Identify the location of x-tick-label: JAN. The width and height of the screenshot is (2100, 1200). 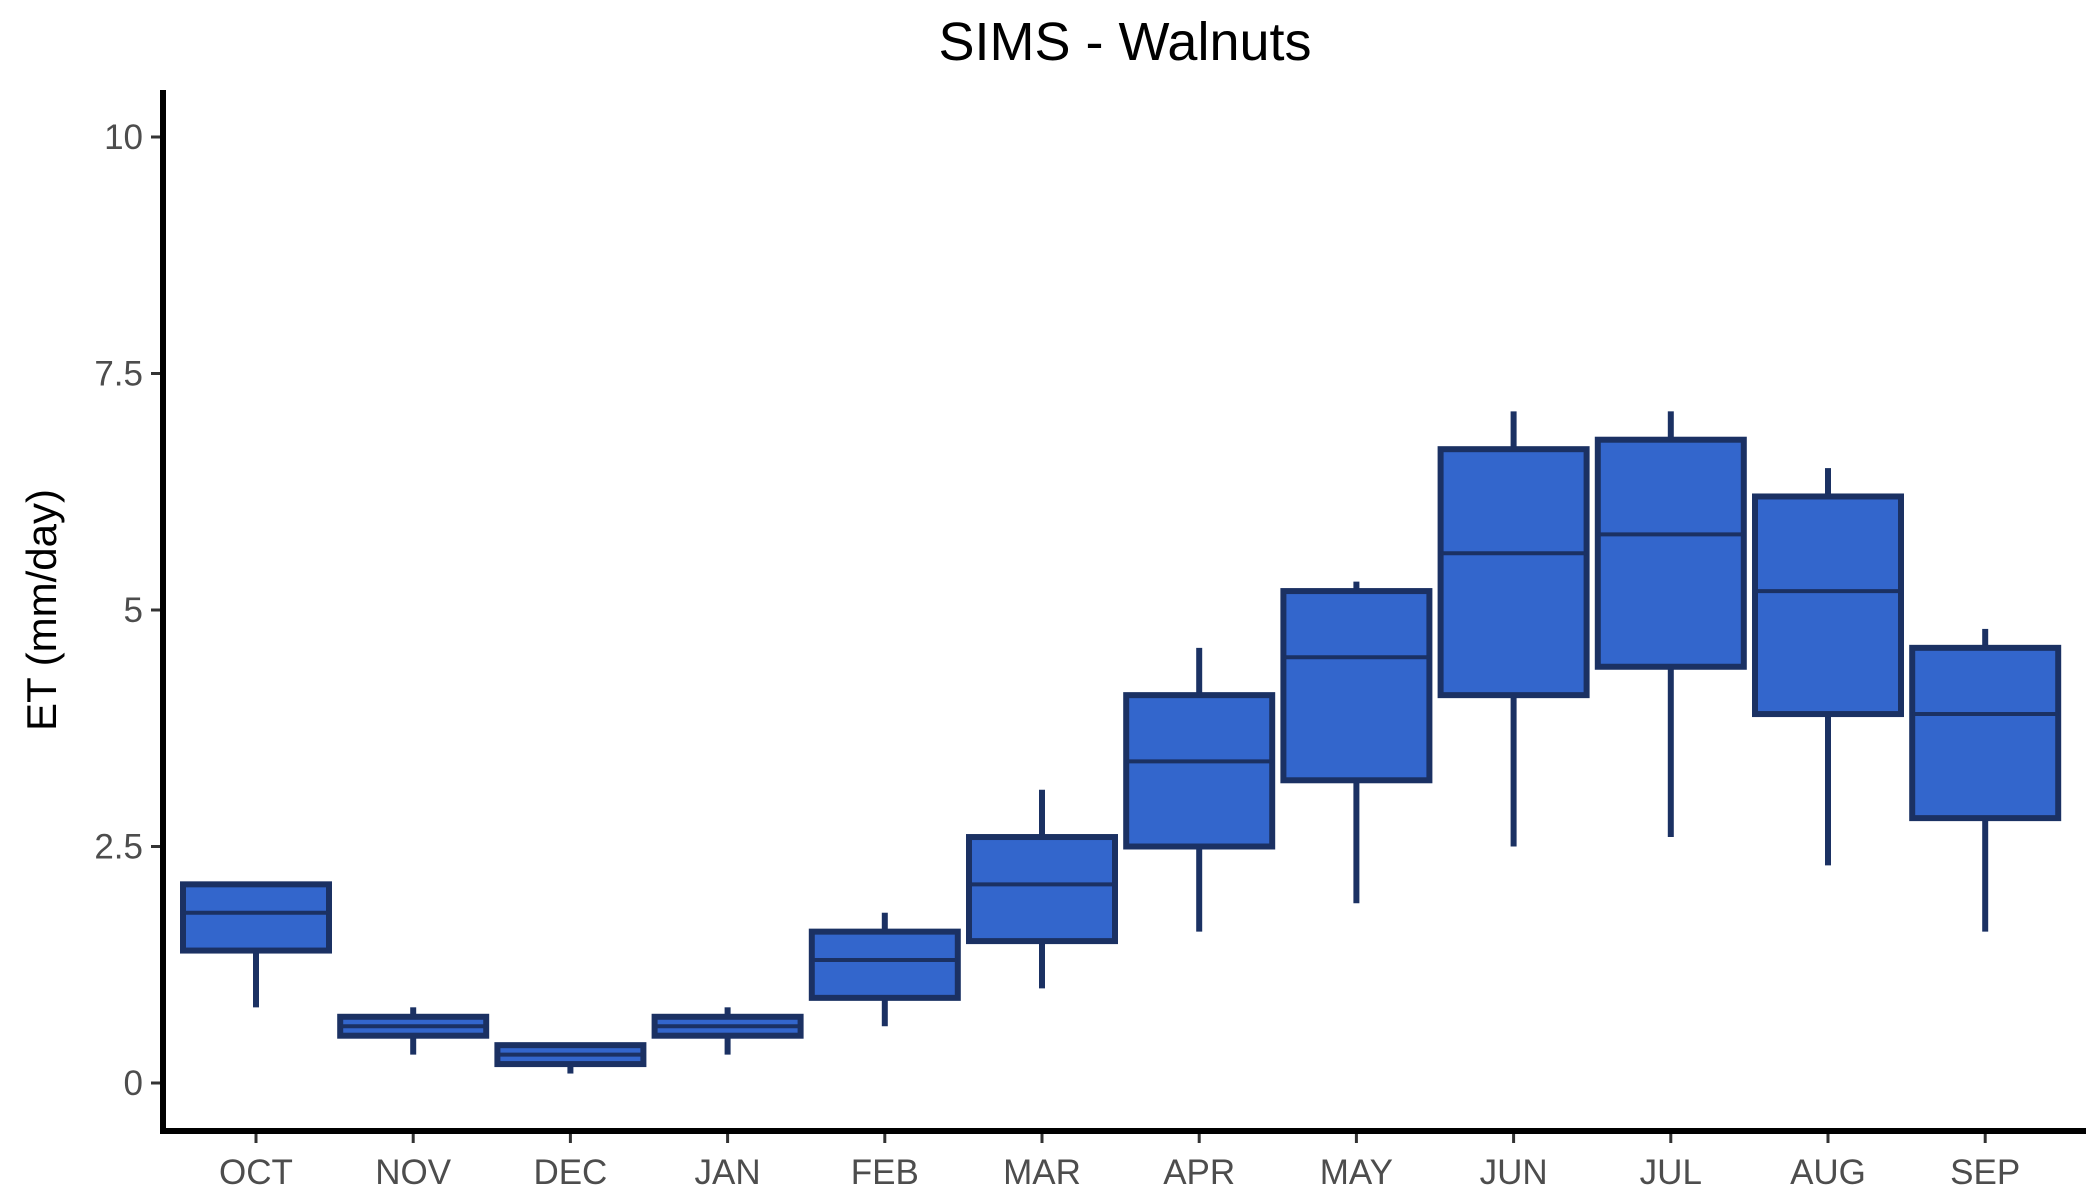
(728, 1172).